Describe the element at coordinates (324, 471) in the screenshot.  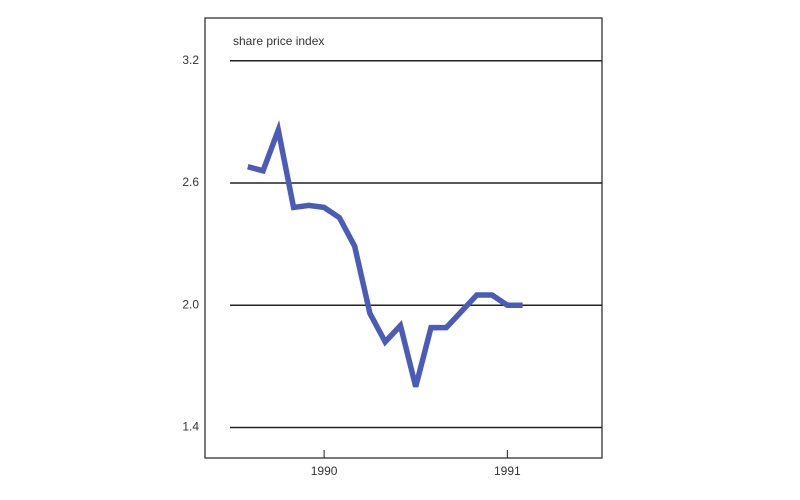
I see `x-tick-label: 1990` at that location.